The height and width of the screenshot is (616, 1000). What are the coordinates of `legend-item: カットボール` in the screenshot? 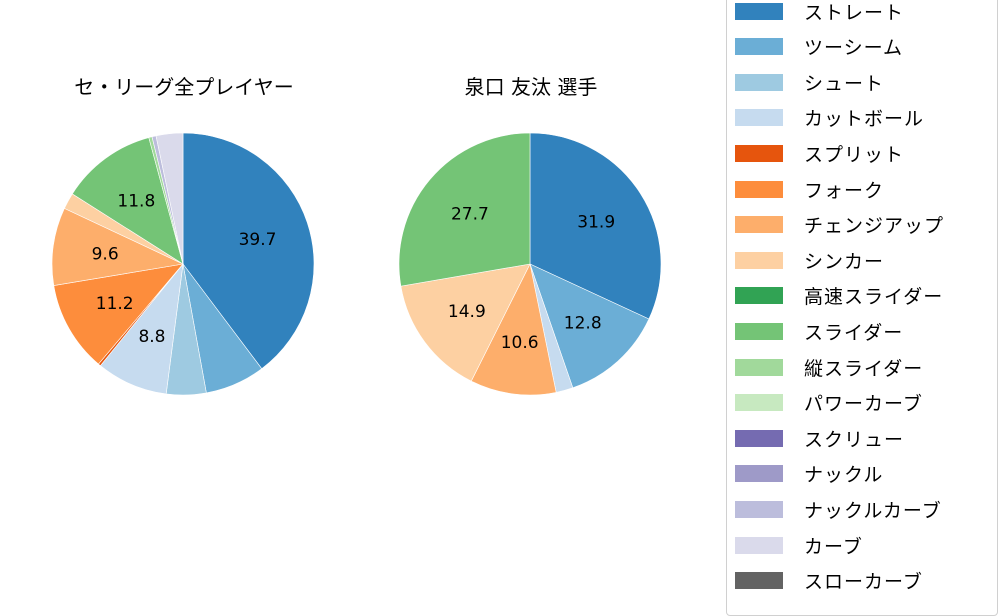 It's located at (829, 118).